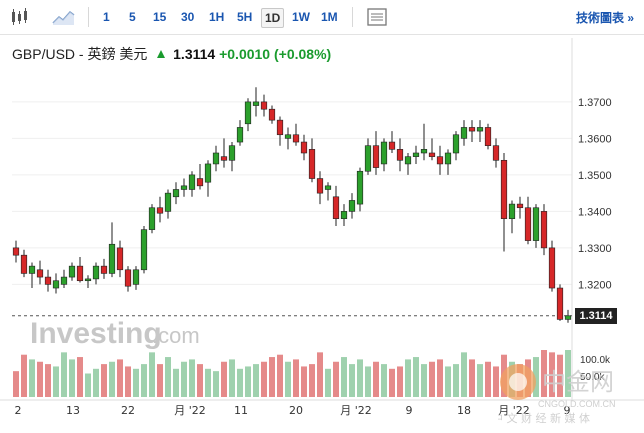 The width and height of the screenshot is (644, 433). I want to click on candlestick-chart-icon, so click(19, 17).